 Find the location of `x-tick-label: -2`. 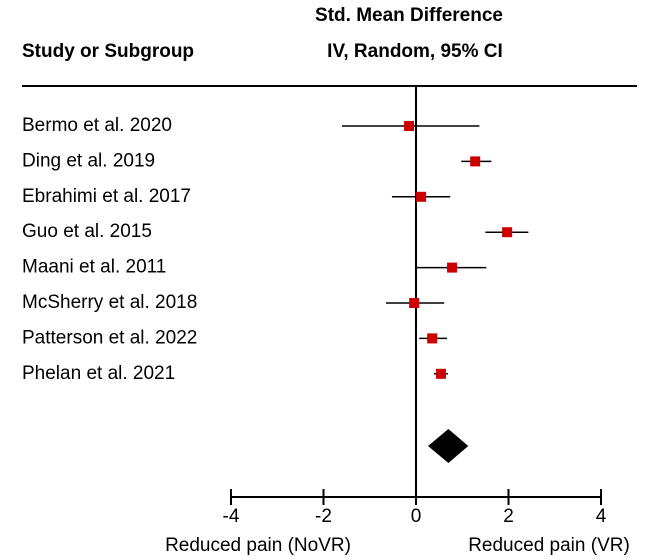

x-tick-label: -2 is located at coordinates (323, 516).